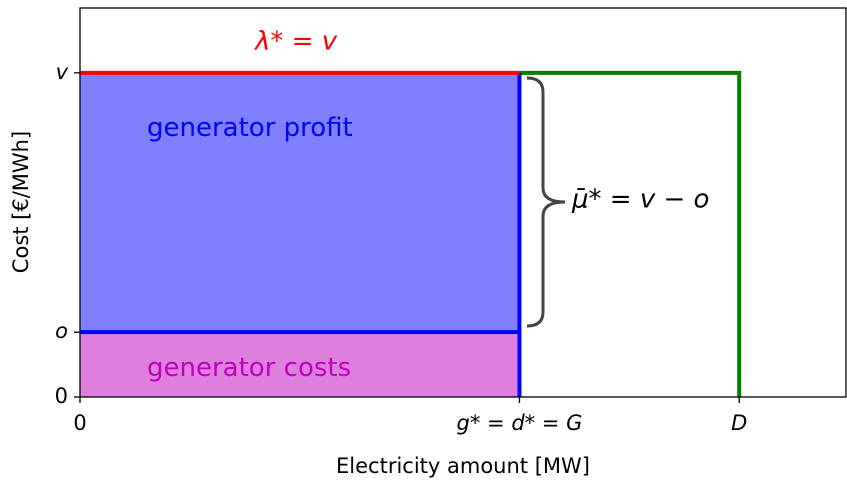 This screenshot has height=481, width=847. What do you see at coordinates (640, 200) in the screenshot?
I see `annotation: μ̄* = v − o` at bounding box center [640, 200].